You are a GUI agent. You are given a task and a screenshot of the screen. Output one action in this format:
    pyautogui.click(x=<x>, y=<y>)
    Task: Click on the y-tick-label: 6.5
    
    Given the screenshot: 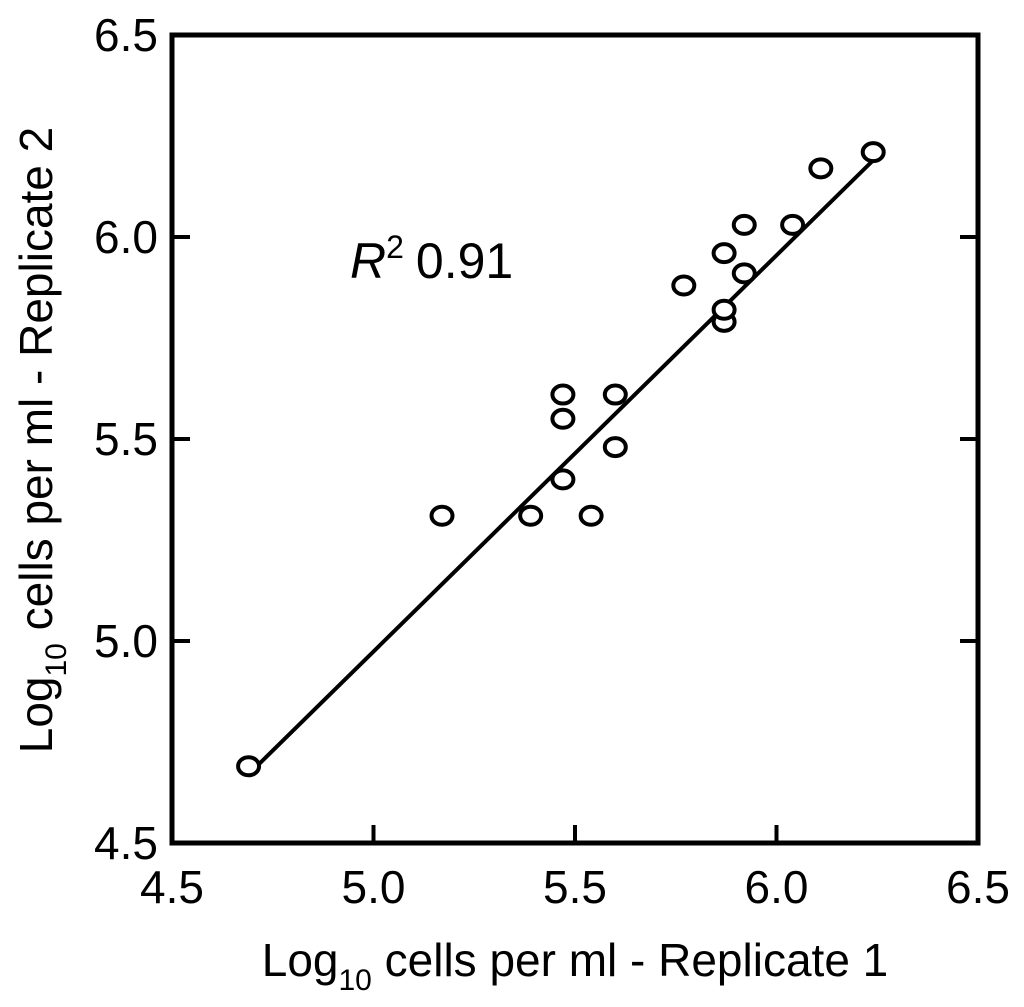 What is the action you would take?
    pyautogui.click(x=126, y=35)
    